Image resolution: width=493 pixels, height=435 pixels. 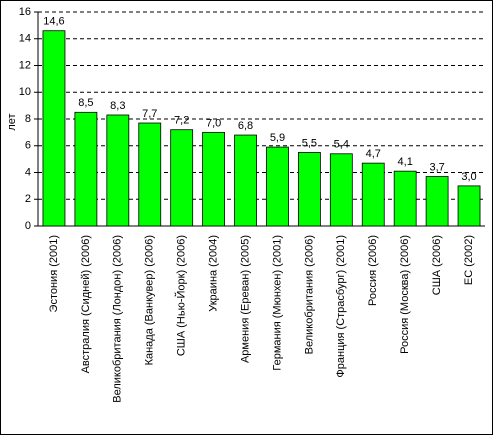 What do you see at coordinates (117, 106) in the screenshot?
I see `value-label: 8,3` at bounding box center [117, 106].